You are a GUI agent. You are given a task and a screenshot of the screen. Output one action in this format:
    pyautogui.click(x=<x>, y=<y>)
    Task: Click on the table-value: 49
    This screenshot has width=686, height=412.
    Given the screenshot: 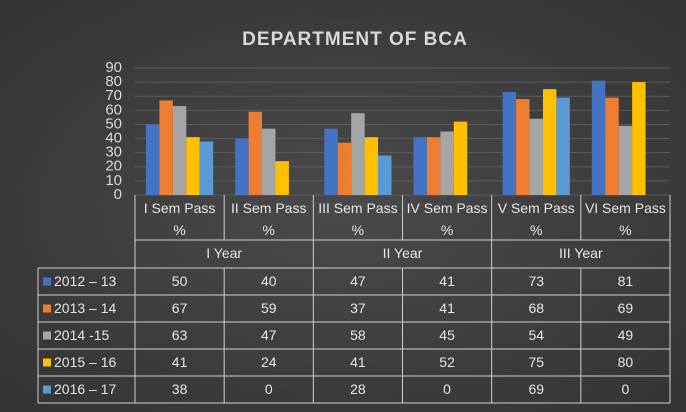 What is the action you would take?
    pyautogui.click(x=625, y=335)
    